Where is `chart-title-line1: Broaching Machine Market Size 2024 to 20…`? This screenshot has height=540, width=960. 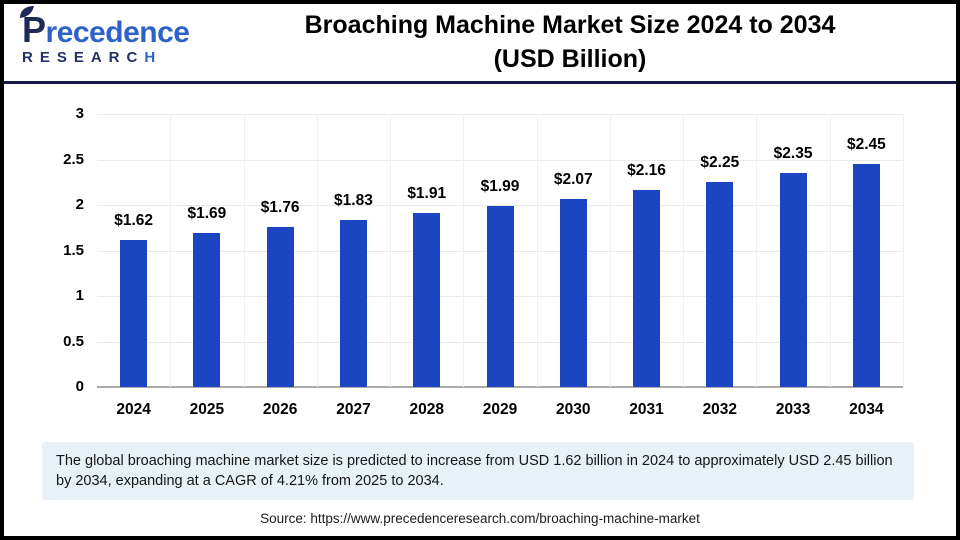
chart-title-line1: Broaching Machine Market Size 2024 to 20… is located at coordinates (570, 25).